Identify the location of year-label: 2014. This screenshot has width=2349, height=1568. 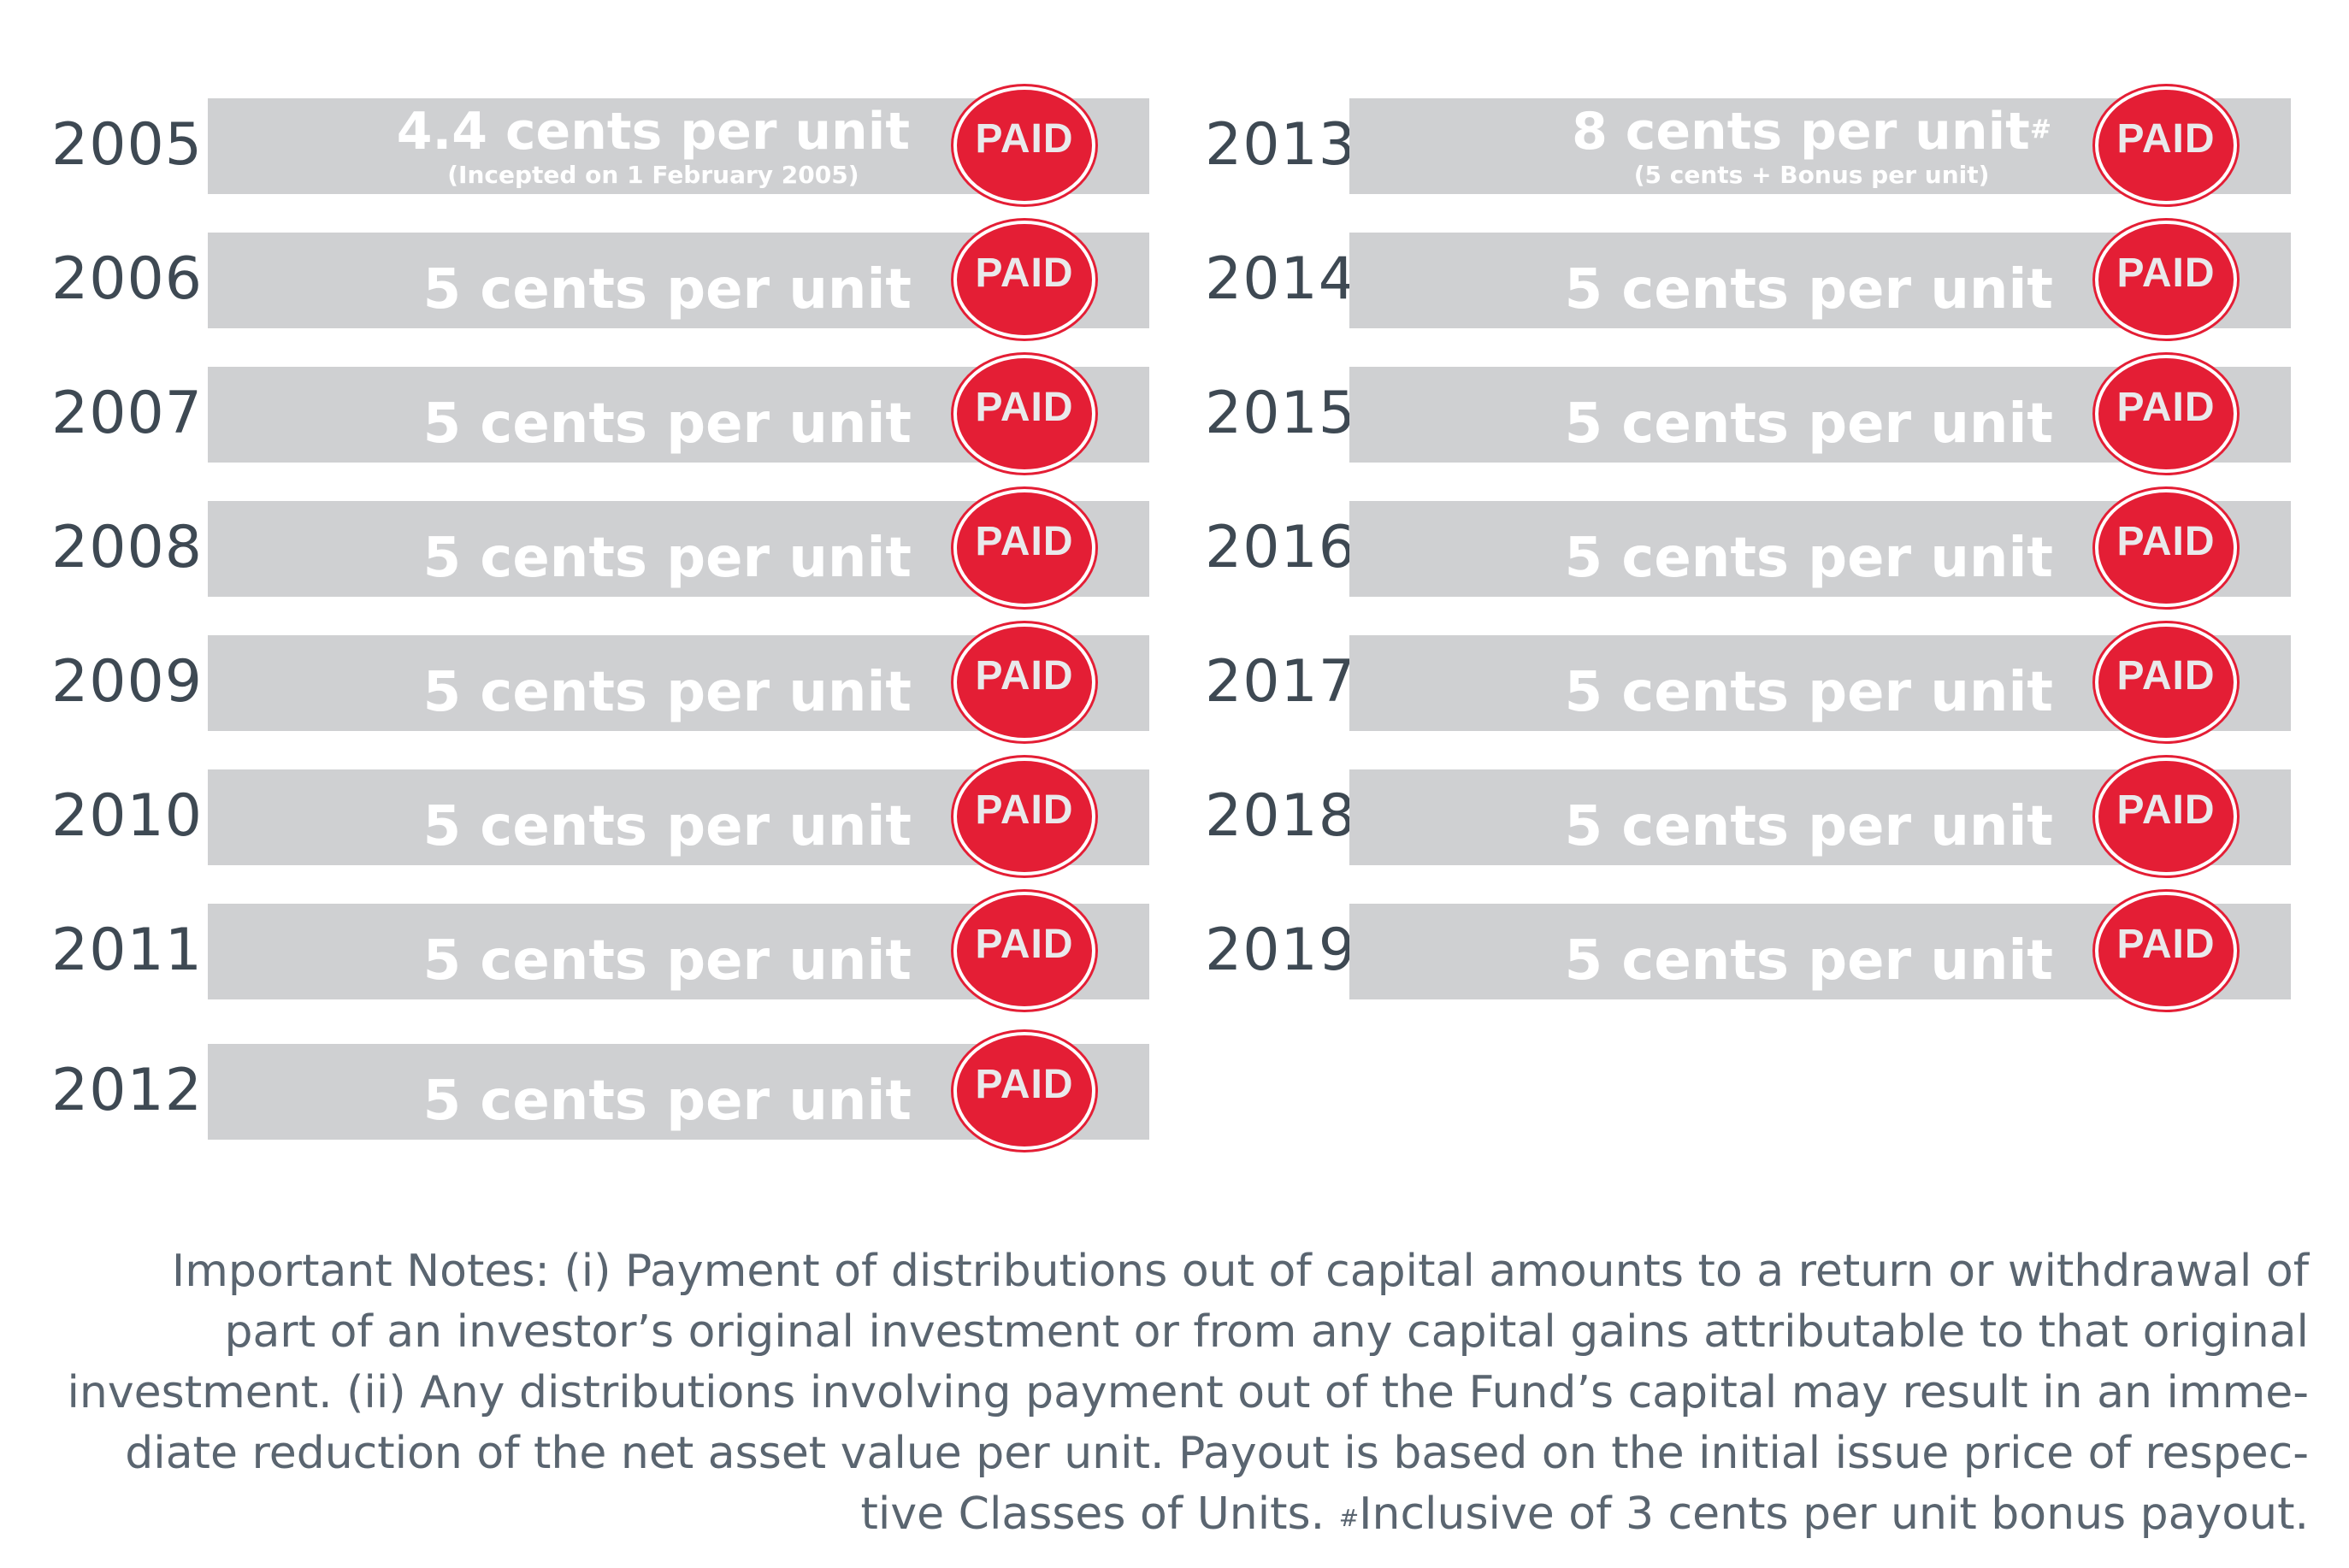
(1281, 279).